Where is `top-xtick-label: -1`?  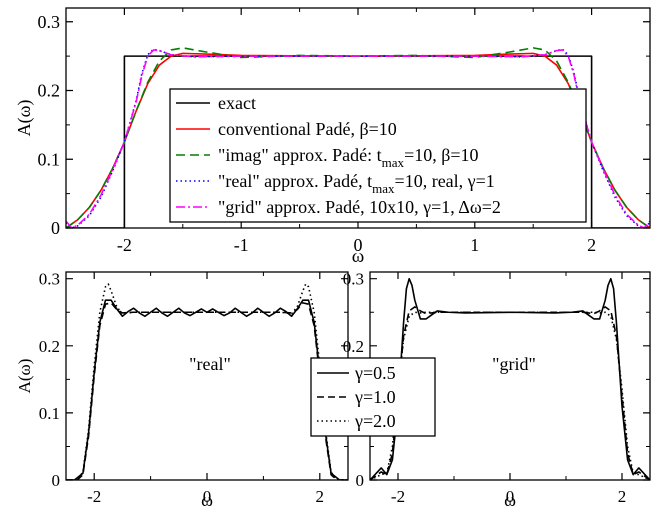 top-xtick-label: -1 is located at coordinates (241, 245).